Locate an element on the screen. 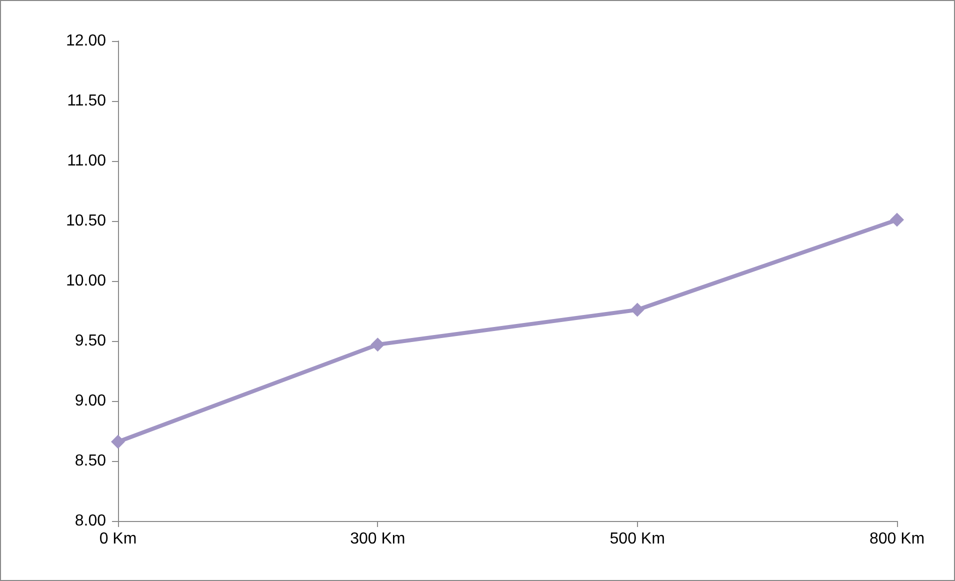 This screenshot has height=581, width=955. y-tick-label: 10.50 is located at coordinates (86, 221).